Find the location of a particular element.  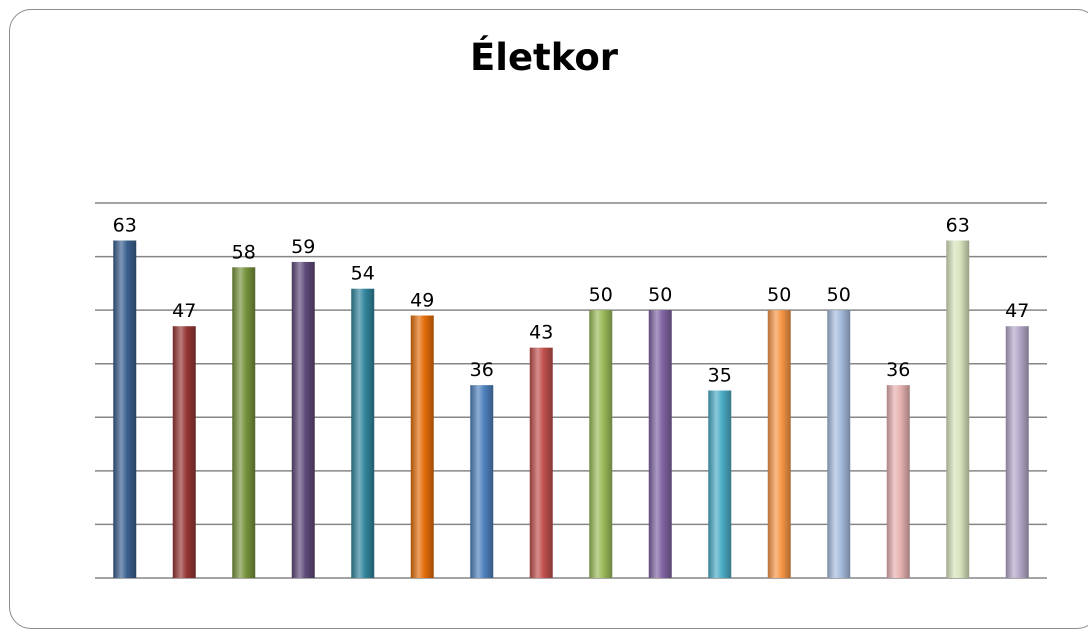

data-label-7: 36 is located at coordinates (482, 370).